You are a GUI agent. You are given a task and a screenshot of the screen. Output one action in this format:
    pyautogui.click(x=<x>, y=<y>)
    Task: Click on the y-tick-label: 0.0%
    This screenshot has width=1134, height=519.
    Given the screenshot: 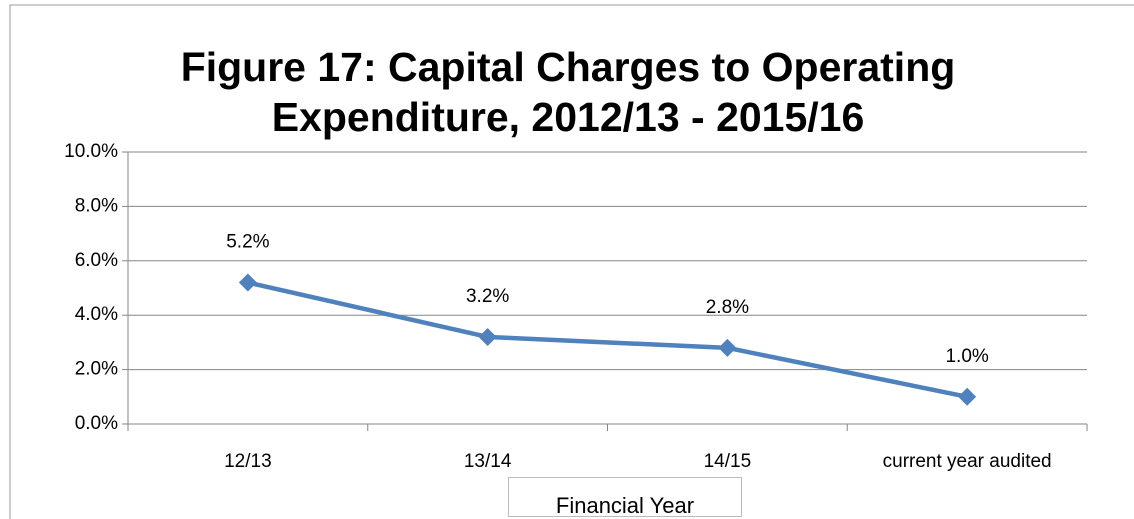 What is the action you would take?
    pyautogui.click(x=96, y=423)
    